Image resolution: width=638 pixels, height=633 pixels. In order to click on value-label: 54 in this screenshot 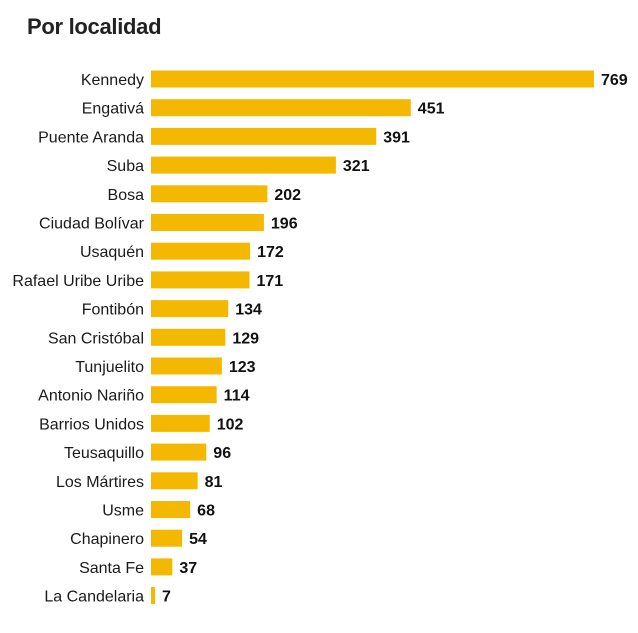, I will do `click(198, 539)`.